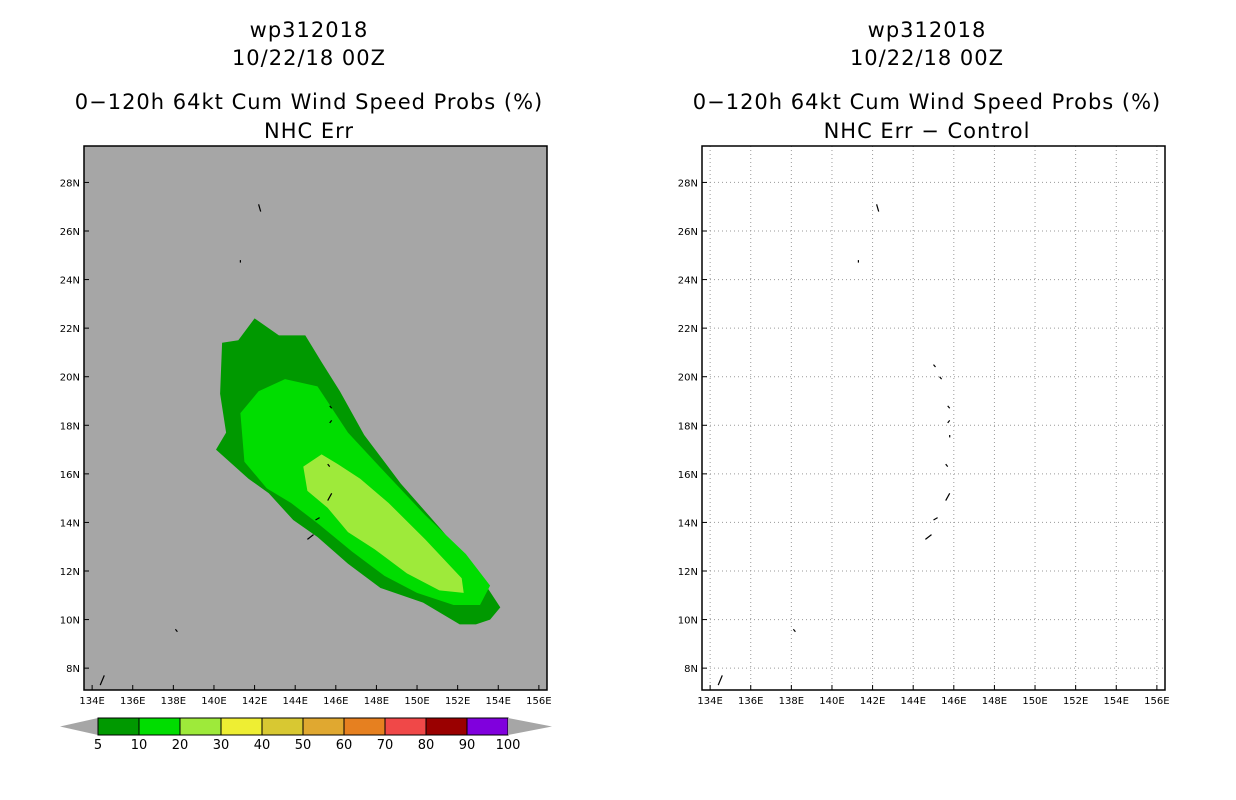  Describe the element at coordinates (344, 745) in the screenshot. I see `colorbar-label: 60` at that location.